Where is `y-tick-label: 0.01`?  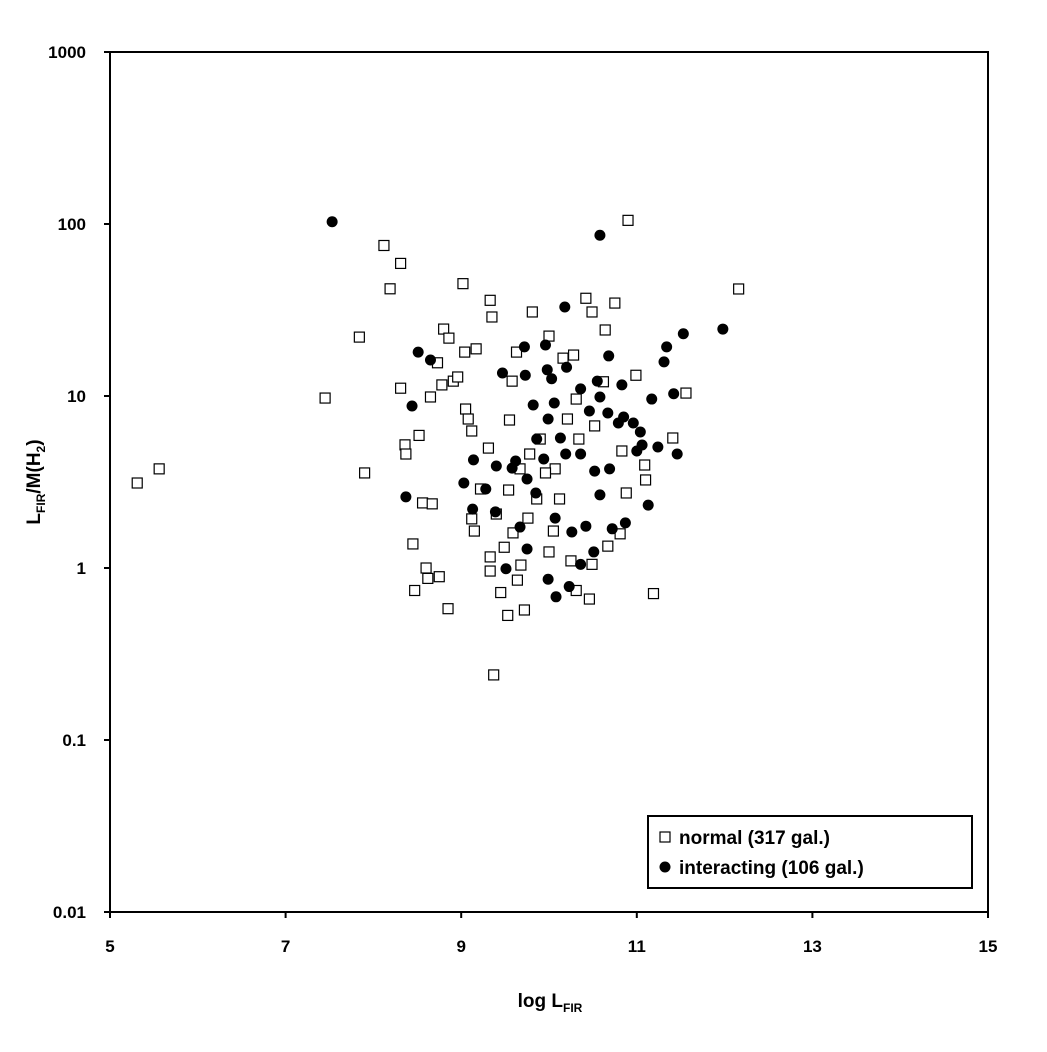 y-tick-label: 0.01 is located at coordinates (69, 912).